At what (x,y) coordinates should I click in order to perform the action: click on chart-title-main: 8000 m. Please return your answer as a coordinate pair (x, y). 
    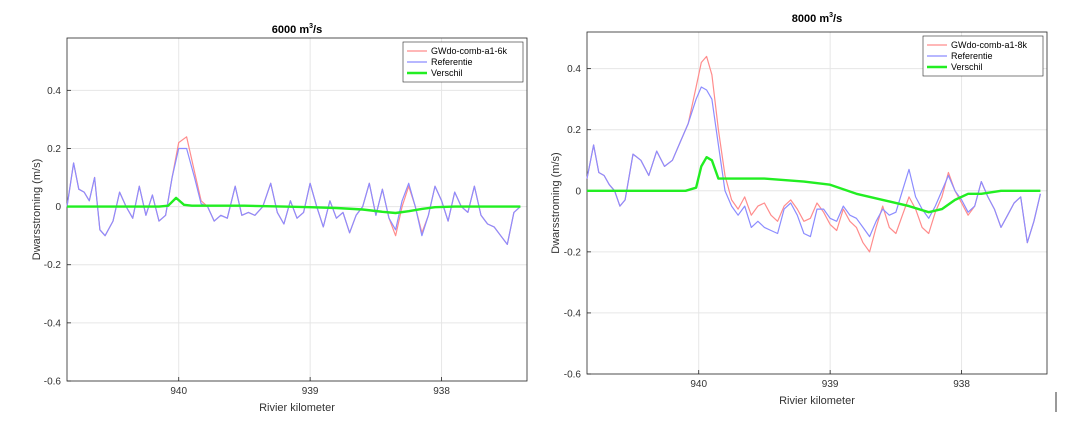
    Looking at the image, I should click on (811, 19).